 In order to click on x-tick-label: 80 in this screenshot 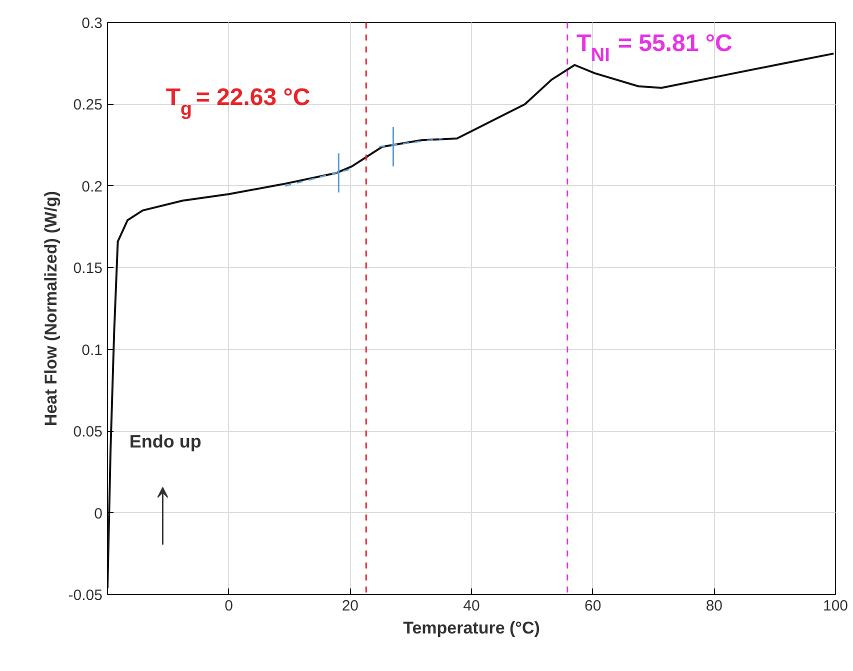, I will do `click(714, 606)`.